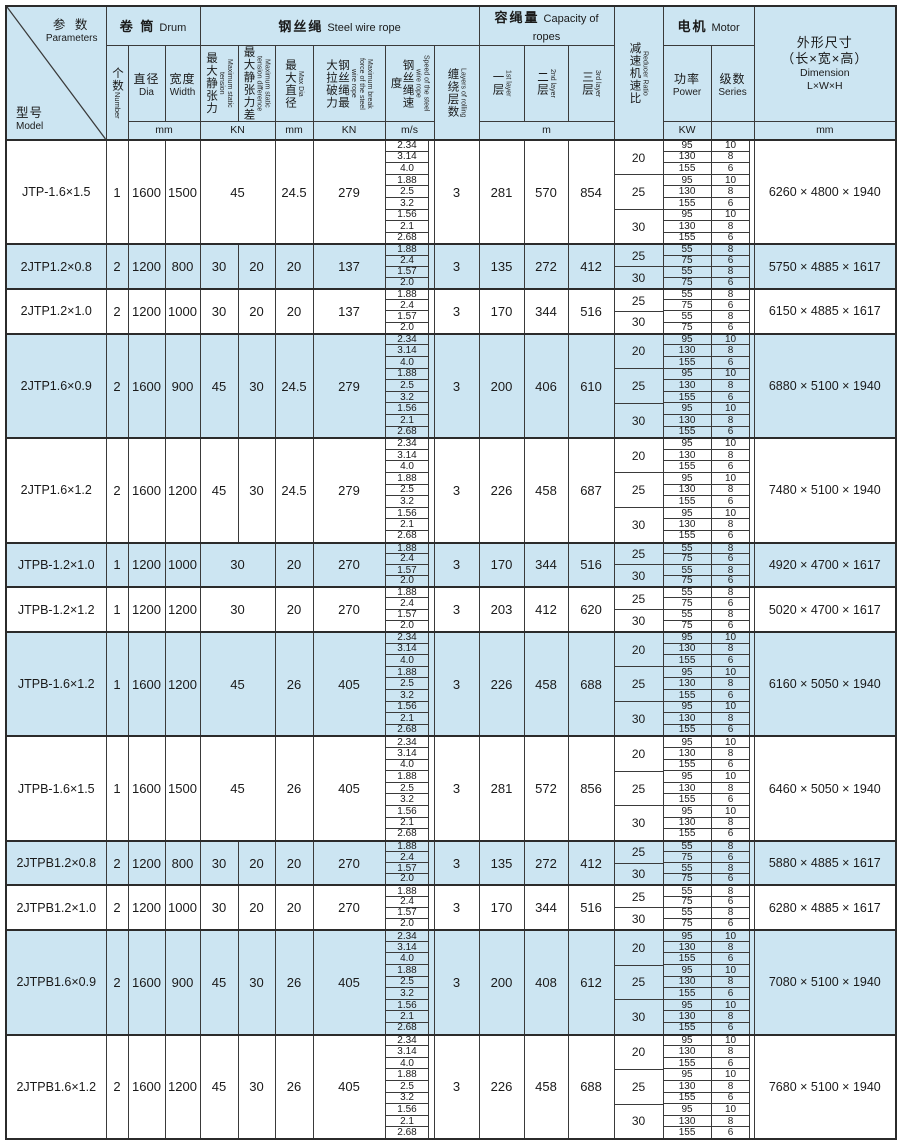 The image size is (900, 1140). Describe the element at coordinates (56, 266) in the screenshot. I see `cell-model: 2JTP1.2×0.8` at that location.